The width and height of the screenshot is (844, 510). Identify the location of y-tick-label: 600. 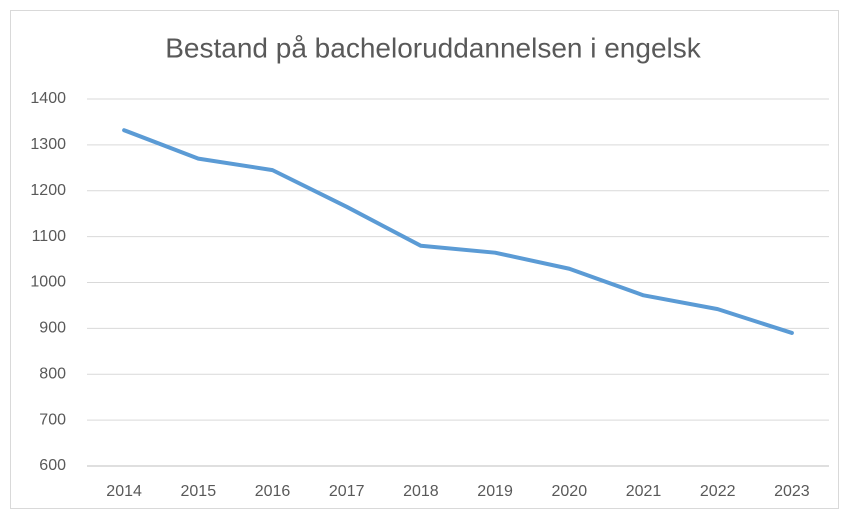
(52, 465).